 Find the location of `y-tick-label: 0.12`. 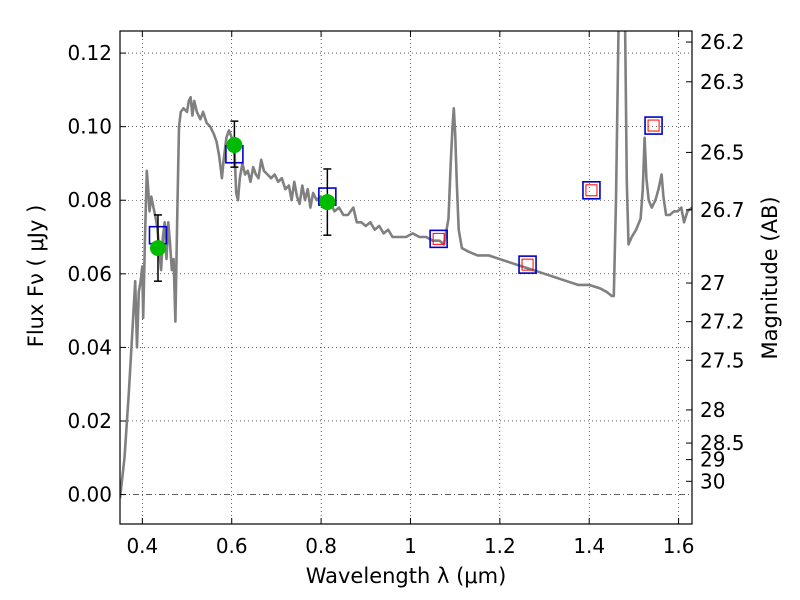

y-tick-label: 0.12 is located at coordinates (89, 53).